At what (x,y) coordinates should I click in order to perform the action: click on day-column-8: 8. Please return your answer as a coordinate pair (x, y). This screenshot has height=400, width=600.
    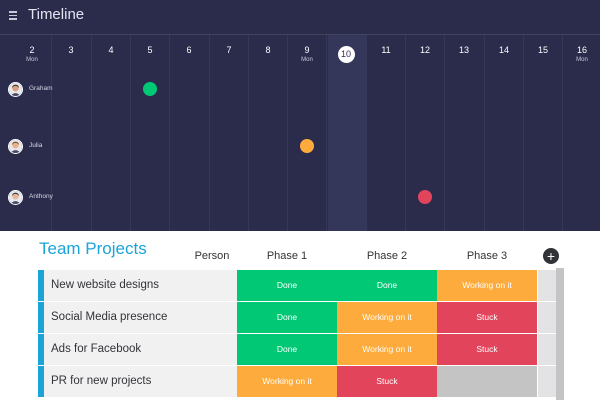
    Looking at the image, I should click on (268, 50).